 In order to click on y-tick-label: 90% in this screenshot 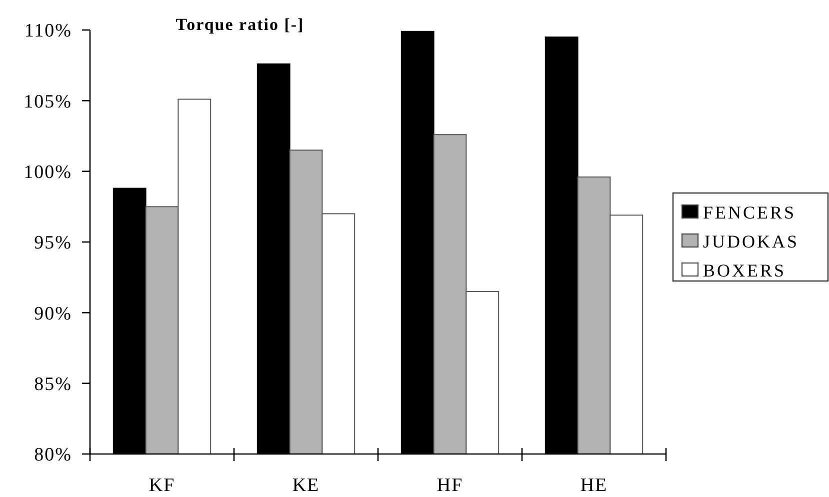, I will do `click(53, 313)`.